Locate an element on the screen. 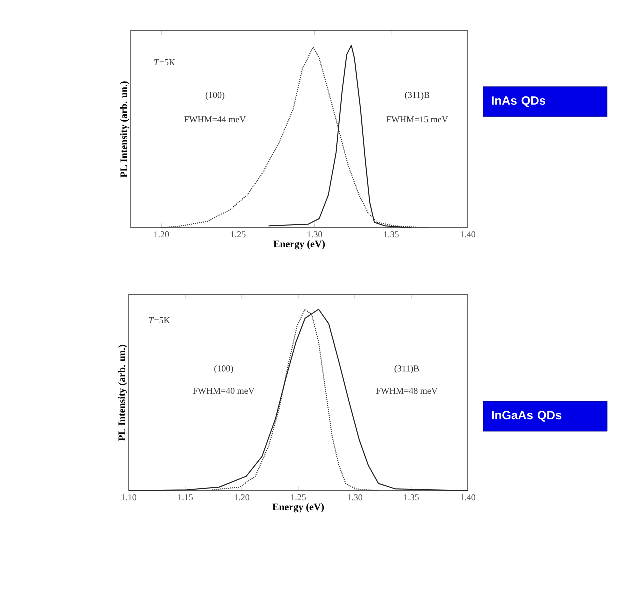  x-tick-label: 1.15 is located at coordinates (186, 497).